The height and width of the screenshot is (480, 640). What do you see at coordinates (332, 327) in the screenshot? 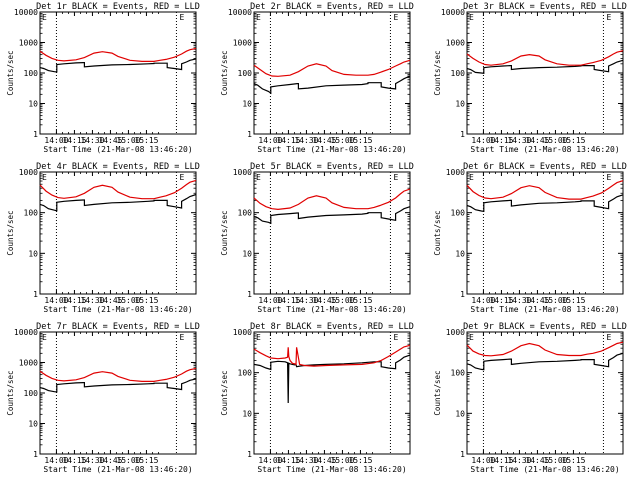
I see `chart-title: Det 8r BLACK = Events, RED = LLD` at bounding box center [332, 327].